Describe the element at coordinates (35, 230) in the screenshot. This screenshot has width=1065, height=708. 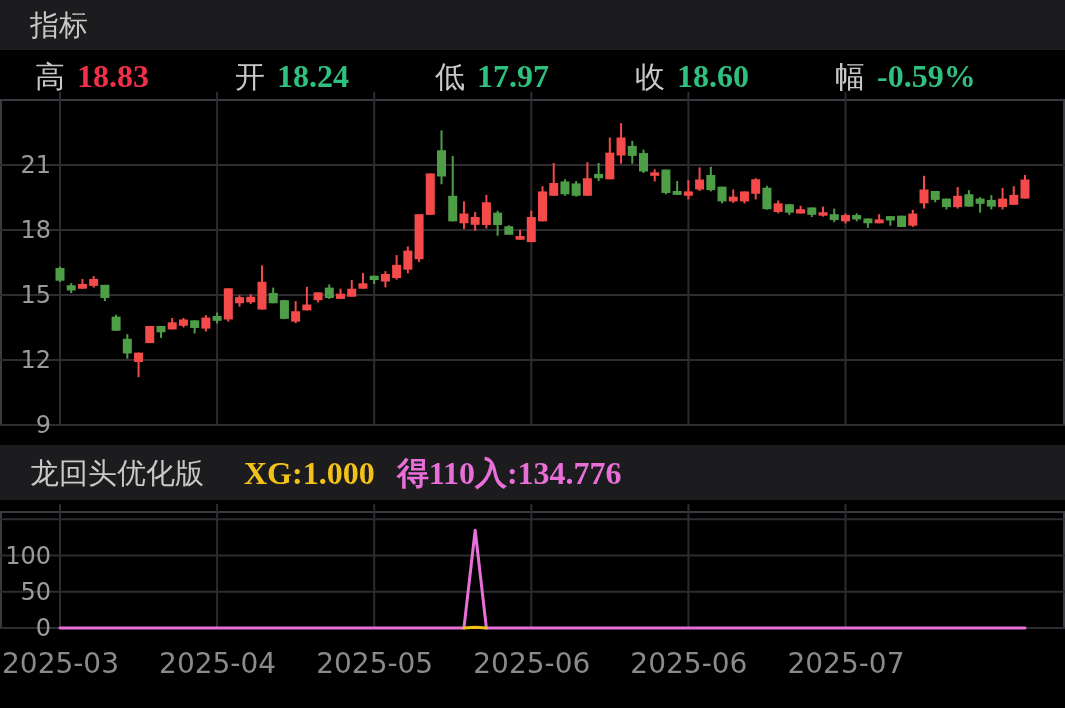
I see `y-tick-label: 18` at that location.